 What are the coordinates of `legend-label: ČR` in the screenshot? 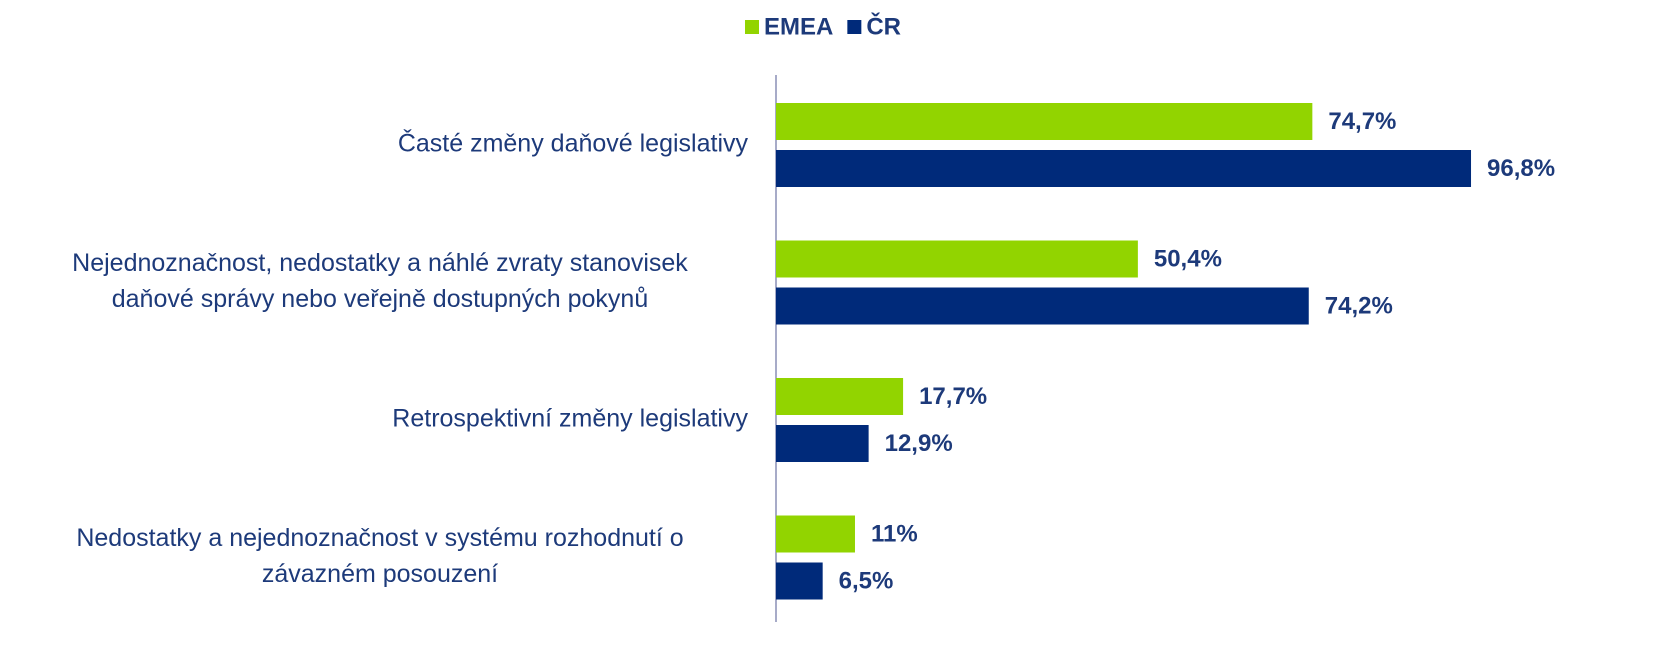 It's located at (883, 26).